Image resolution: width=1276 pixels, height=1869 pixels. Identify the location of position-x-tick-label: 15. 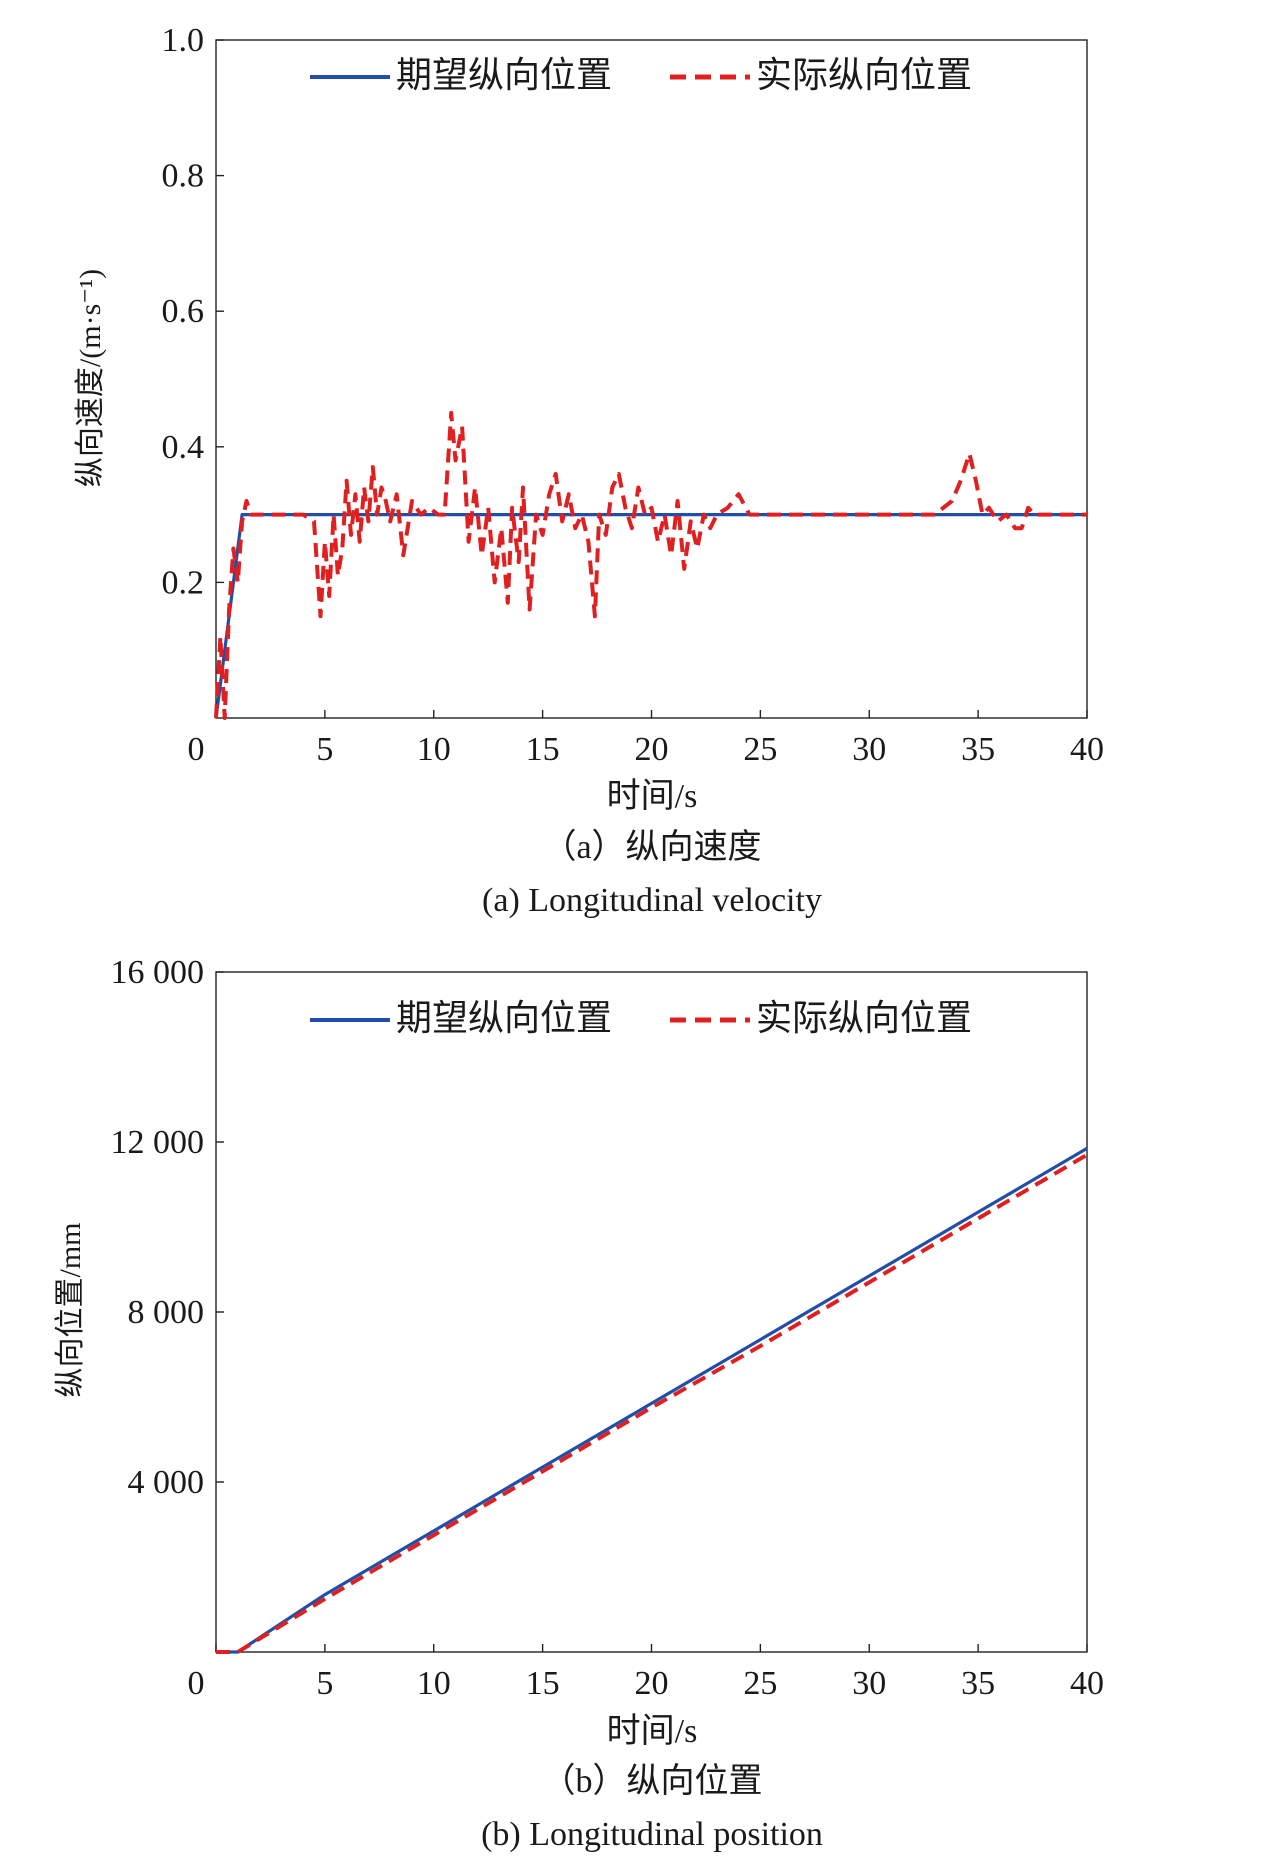
(543, 1683).